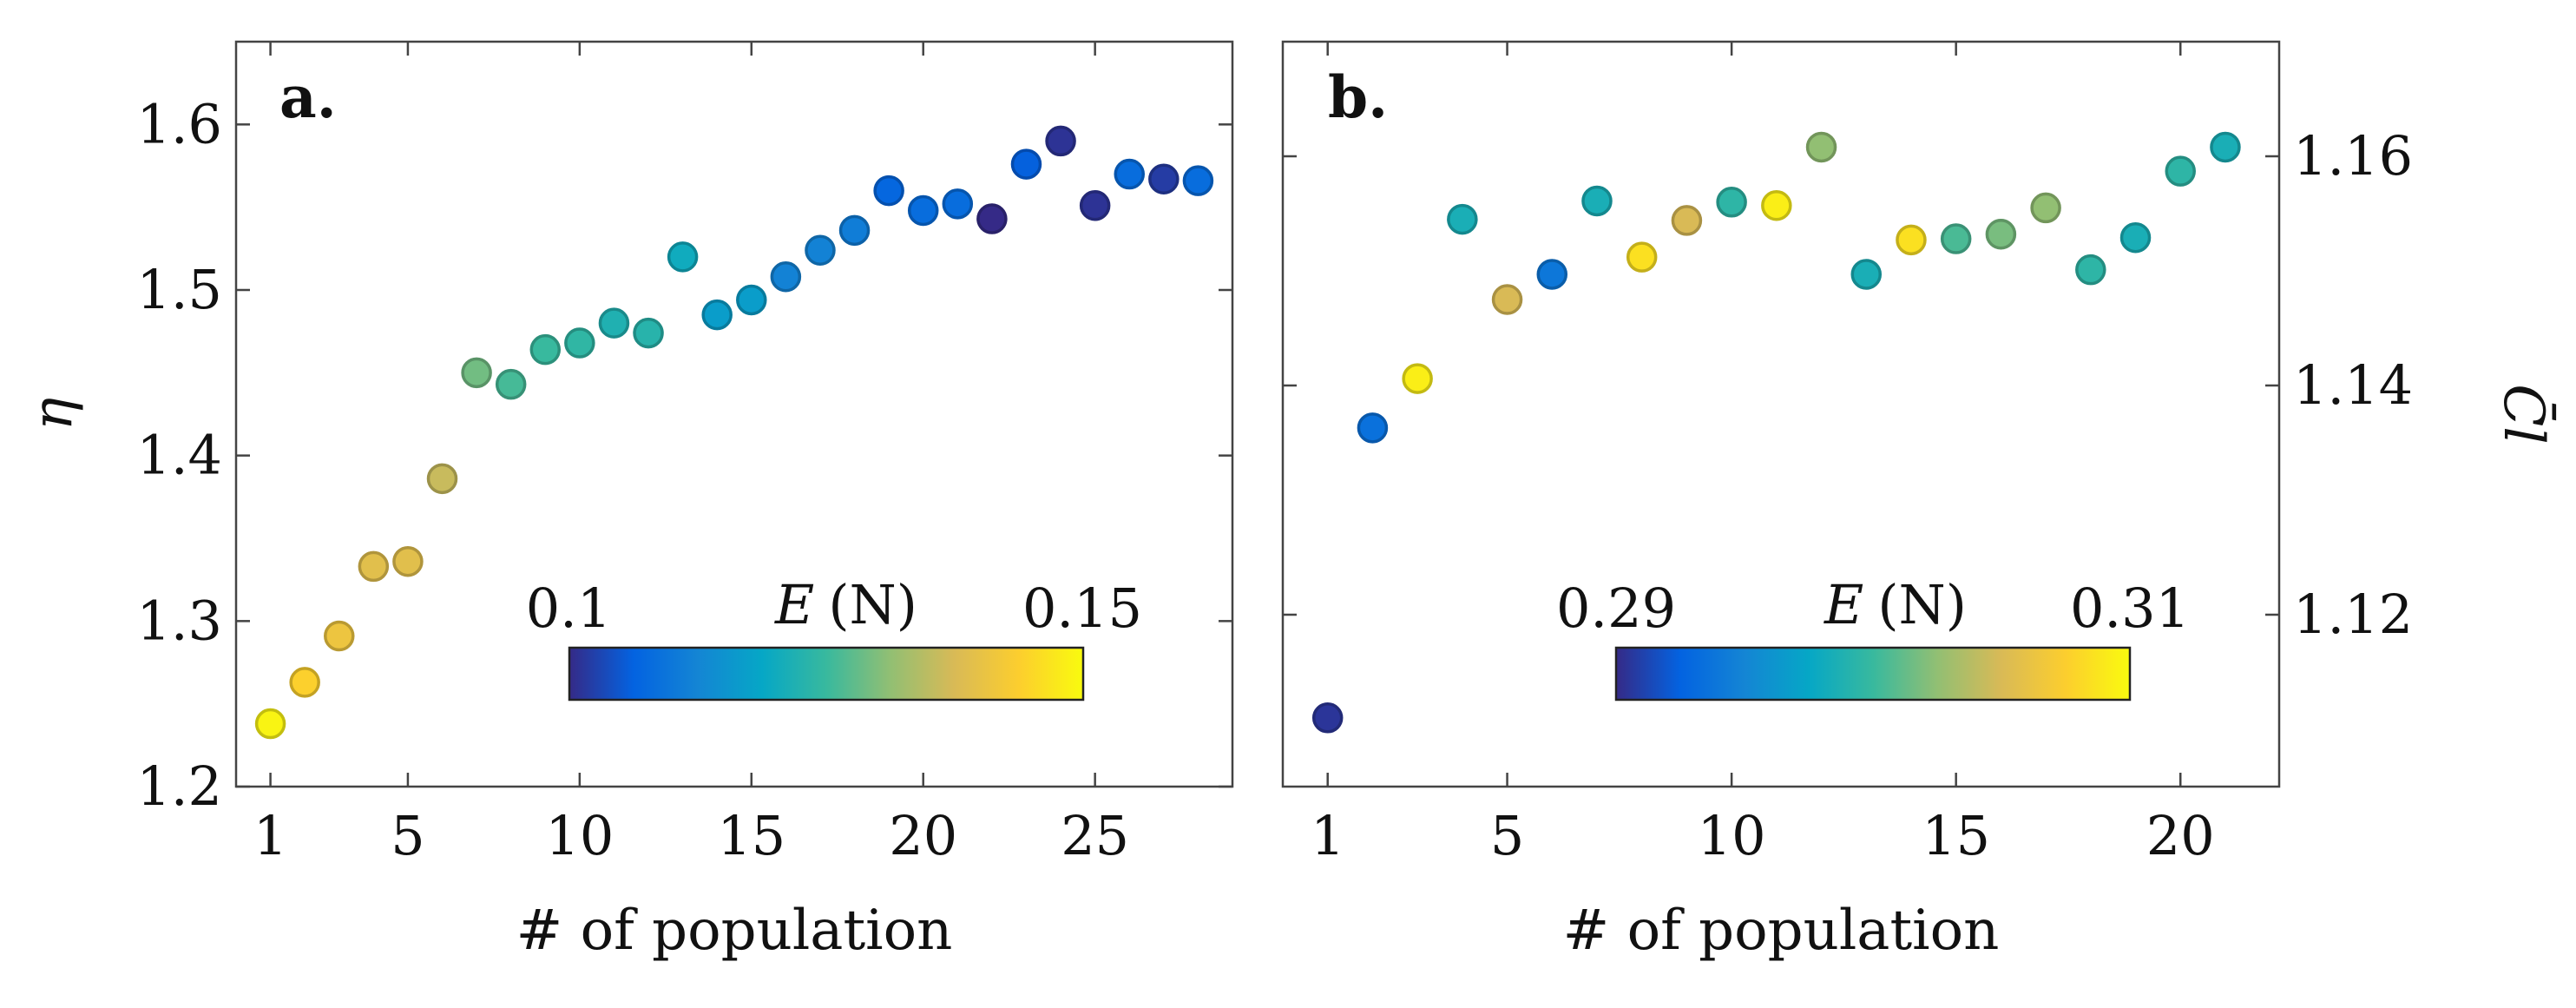 This screenshot has height=1008, width=2576. I want to click on panel-b-colorbar-unit: (N), so click(1922, 604).